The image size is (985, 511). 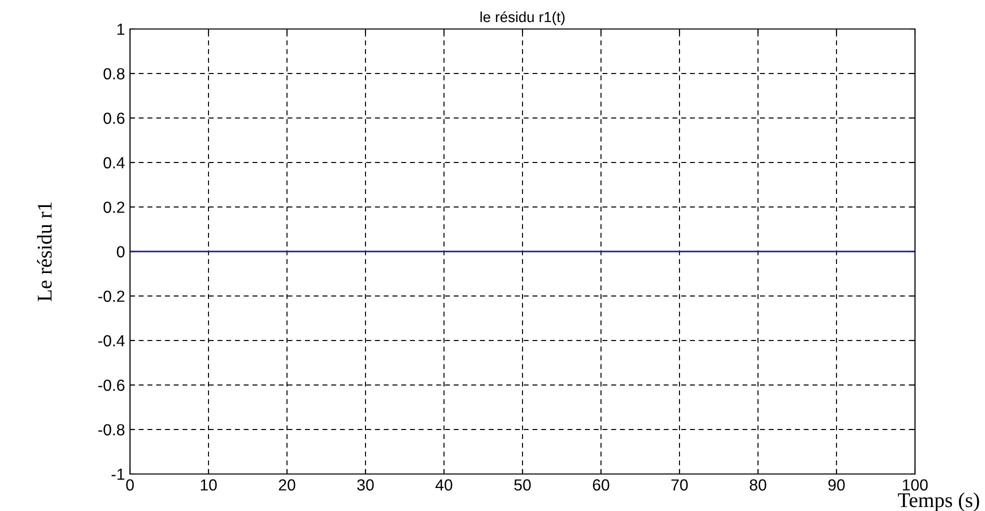 I want to click on chart-title: le résidu r1(t), so click(x=522, y=18).